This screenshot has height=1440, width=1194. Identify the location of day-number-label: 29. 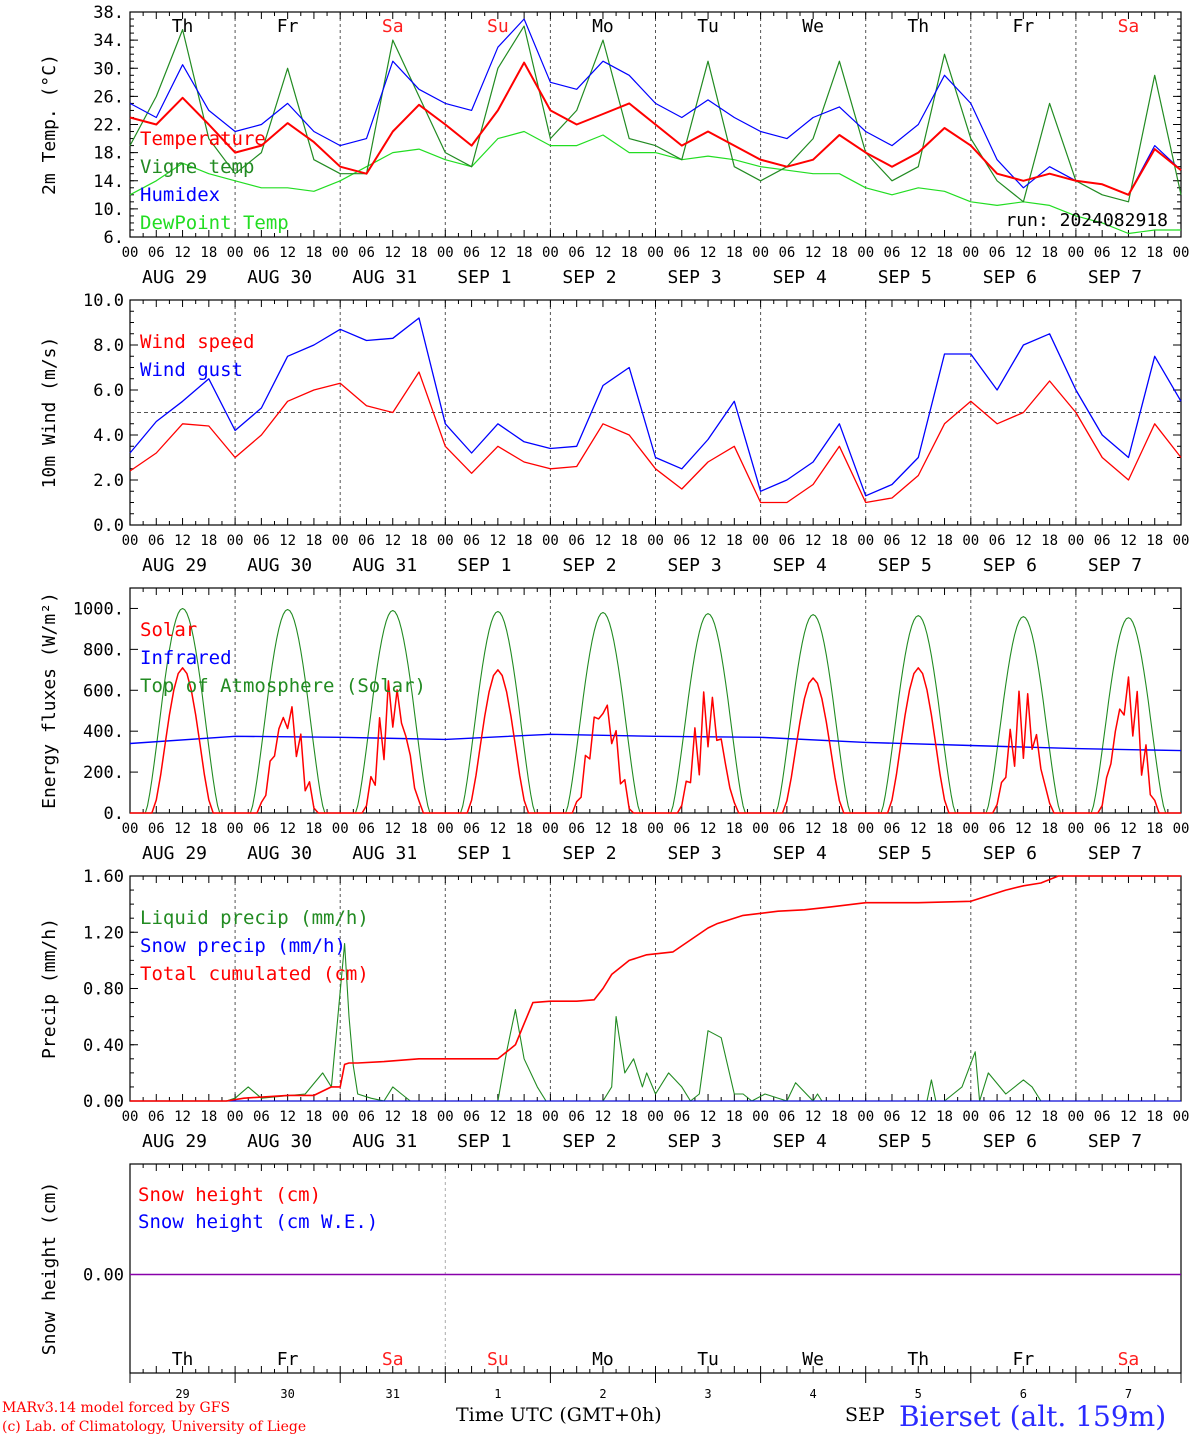
(182, 1394).